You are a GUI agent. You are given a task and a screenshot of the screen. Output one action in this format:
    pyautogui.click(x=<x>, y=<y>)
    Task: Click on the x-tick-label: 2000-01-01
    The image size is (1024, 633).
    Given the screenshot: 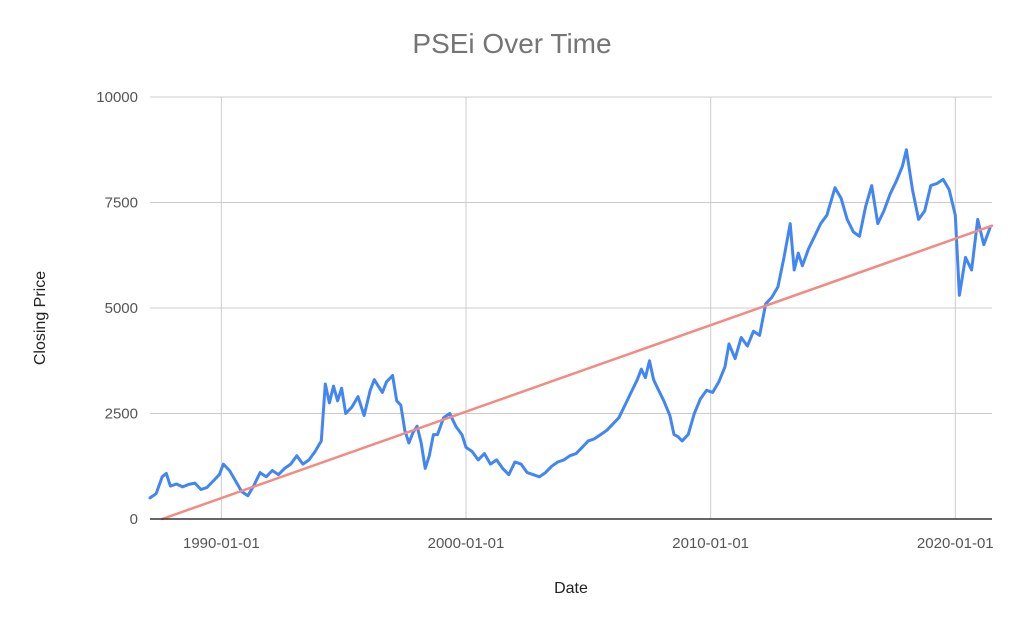 What is the action you would take?
    pyautogui.click(x=466, y=543)
    